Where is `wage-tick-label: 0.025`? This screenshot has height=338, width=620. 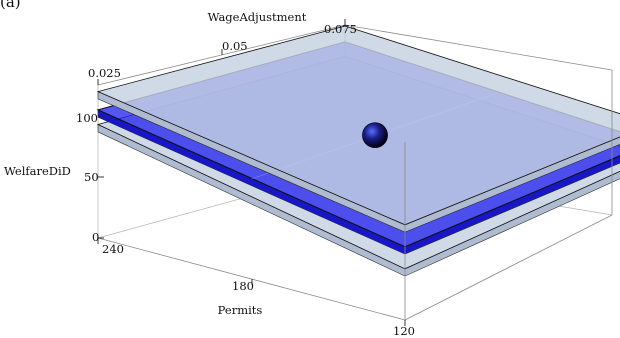 wage-tick-label: 0.025 is located at coordinates (104, 73).